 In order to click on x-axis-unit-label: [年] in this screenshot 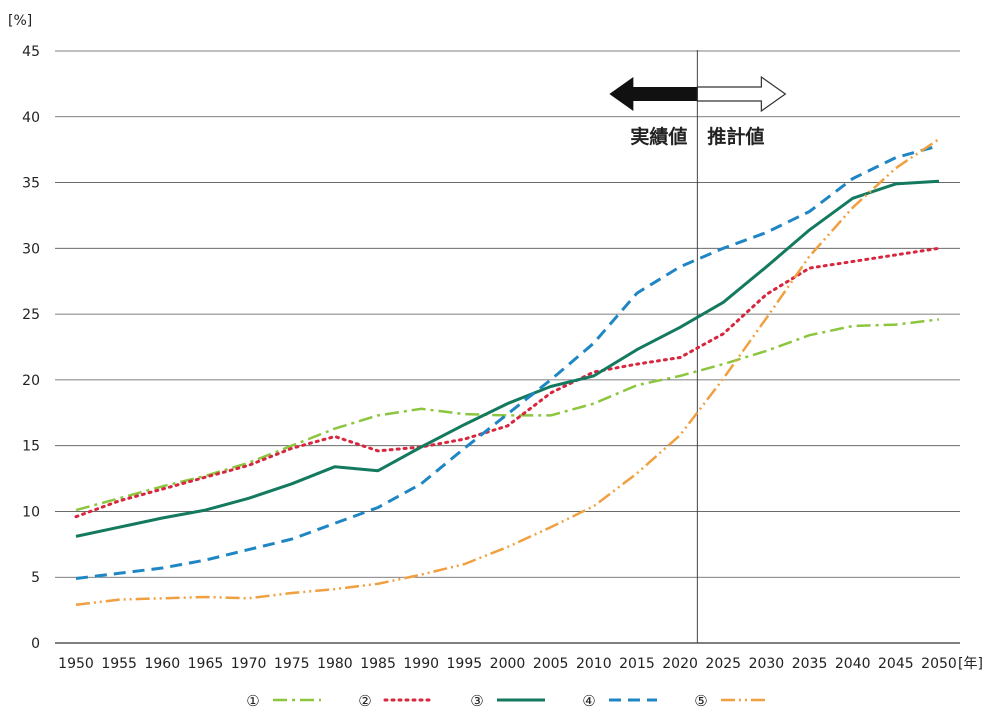, I will do `click(970, 664)`.